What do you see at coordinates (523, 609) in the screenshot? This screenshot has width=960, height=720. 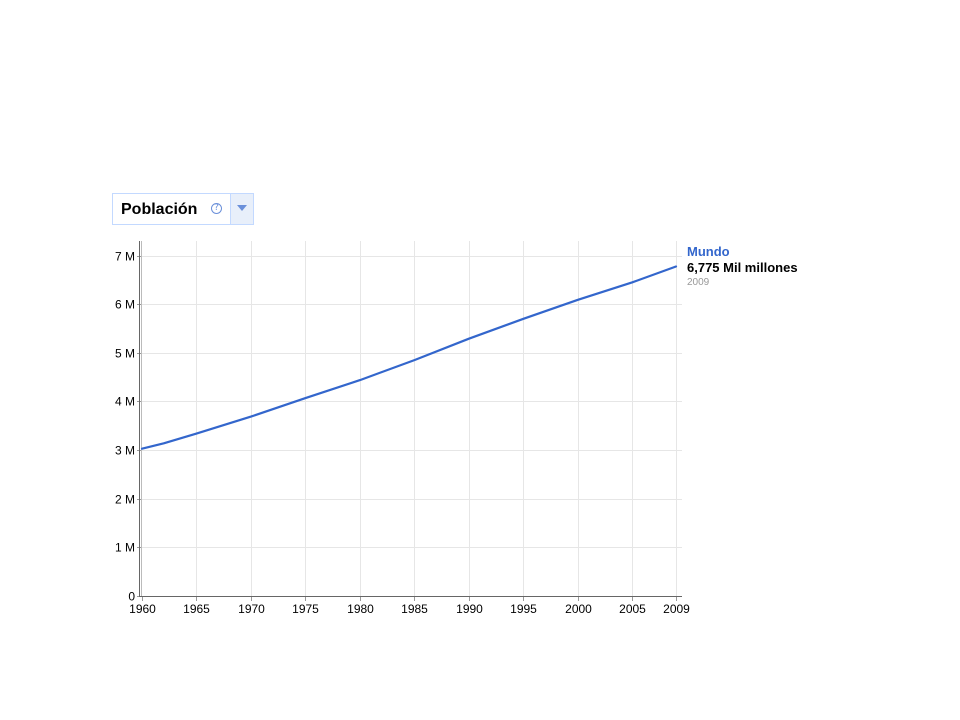 I see `x-tick-label: 1995` at bounding box center [523, 609].